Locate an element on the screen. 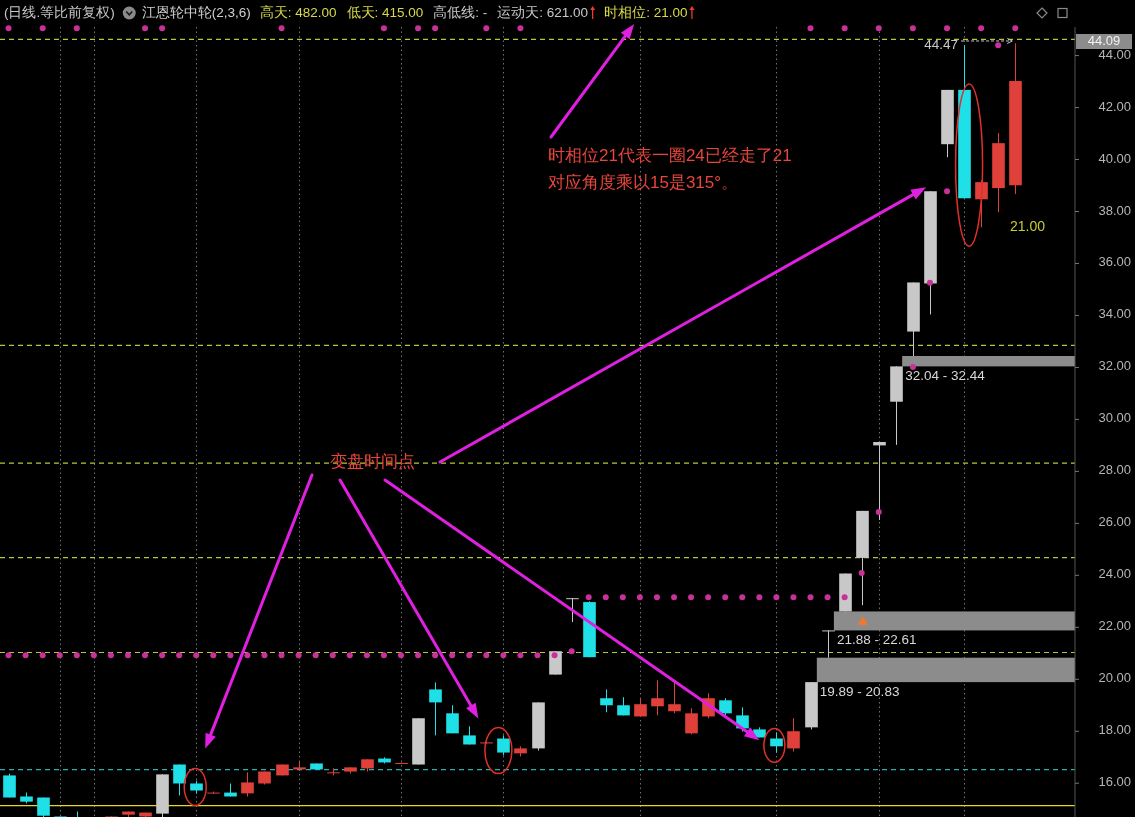 This screenshot has width=1135, height=817. y-tick-label: 28.00 is located at coordinates (1114, 470).